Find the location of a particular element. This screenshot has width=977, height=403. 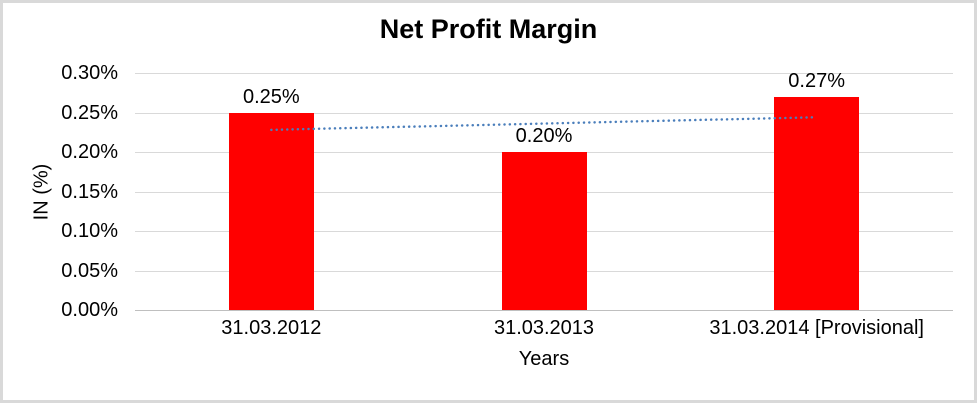

x-axis-line is located at coordinates (544, 310).